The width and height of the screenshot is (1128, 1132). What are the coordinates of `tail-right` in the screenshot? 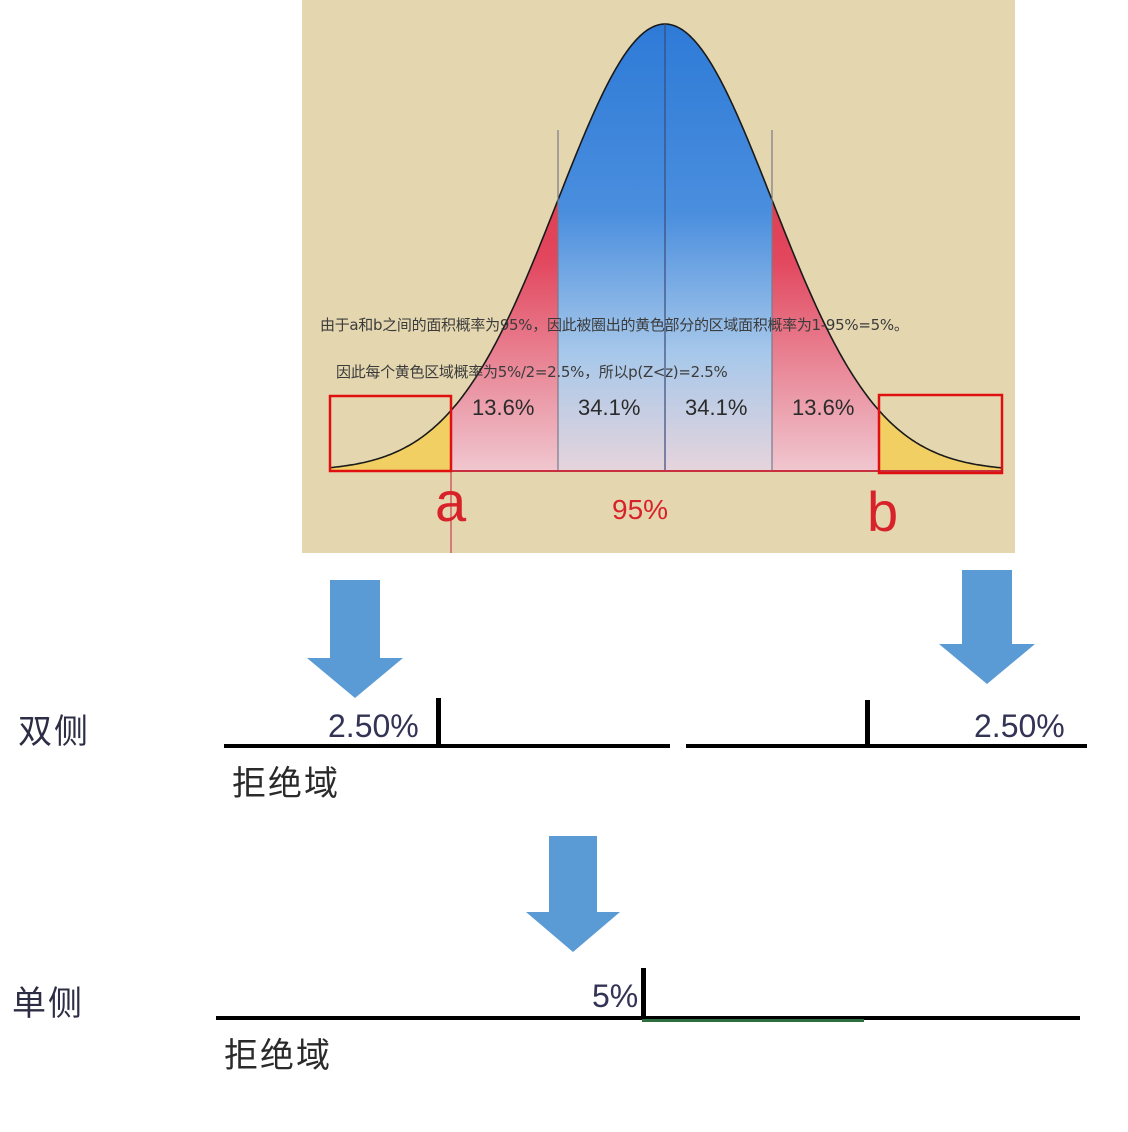 It's located at (940, 247).